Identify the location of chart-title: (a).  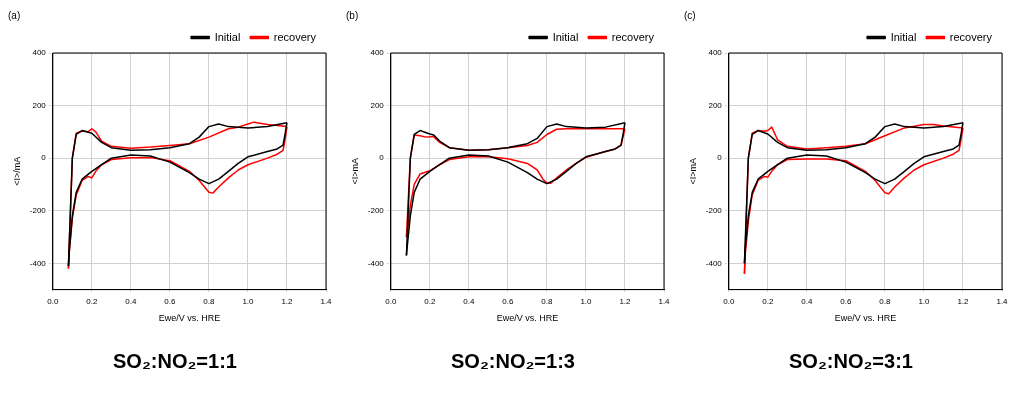
(14, 15).